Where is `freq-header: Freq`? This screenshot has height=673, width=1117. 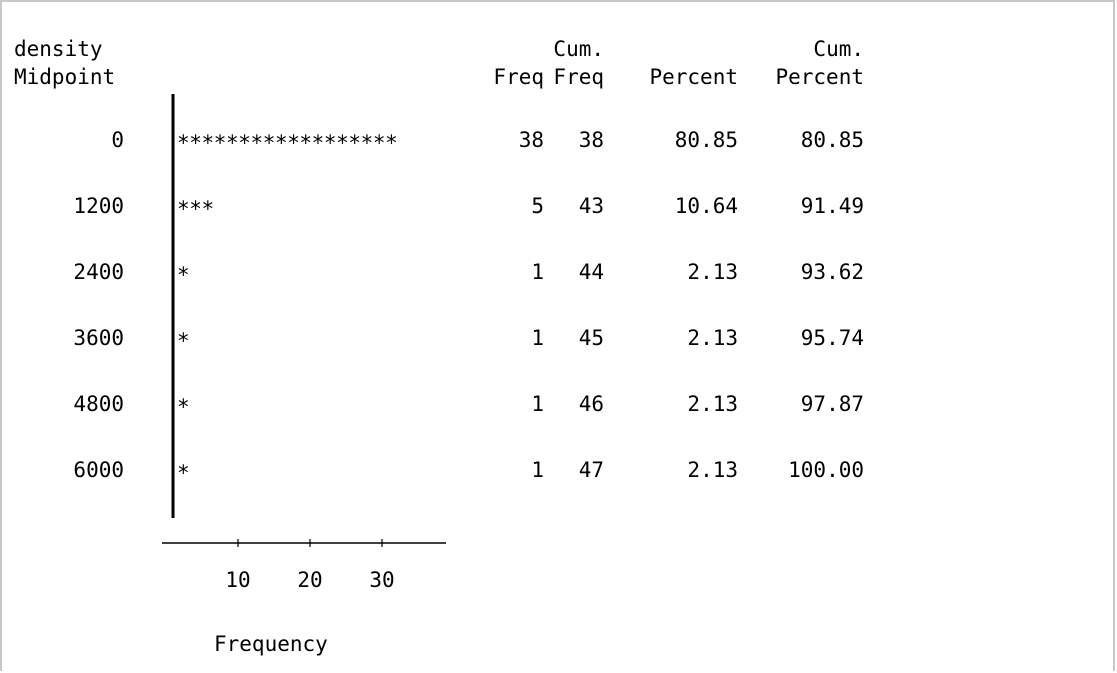
freq-header: Freq is located at coordinates (518, 77).